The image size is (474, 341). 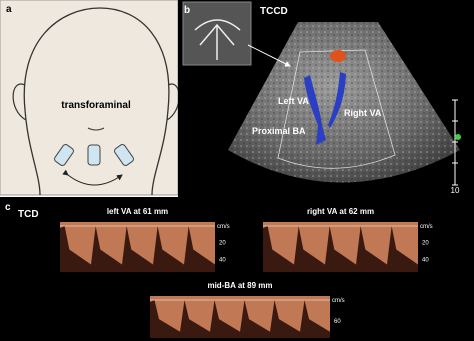 I want to click on panel-label: c, so click(x=8, y=207).